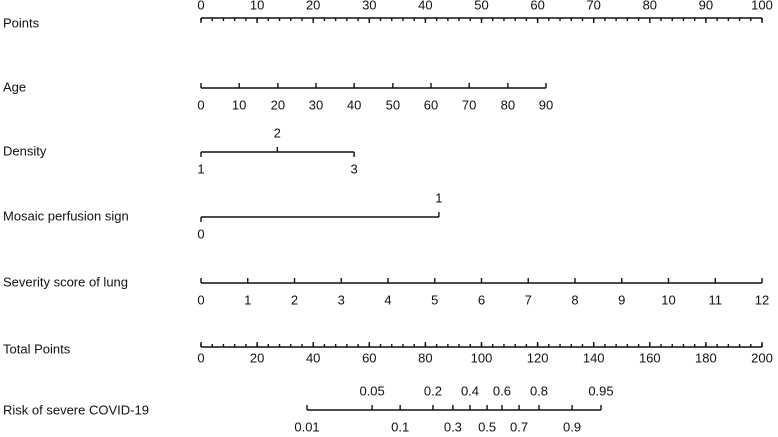 The image size is (778, 437). What do you see at coordinates (600, 390) in the screenshot?
I see `tick-label: 0.95` at bounding box center [600, 390].